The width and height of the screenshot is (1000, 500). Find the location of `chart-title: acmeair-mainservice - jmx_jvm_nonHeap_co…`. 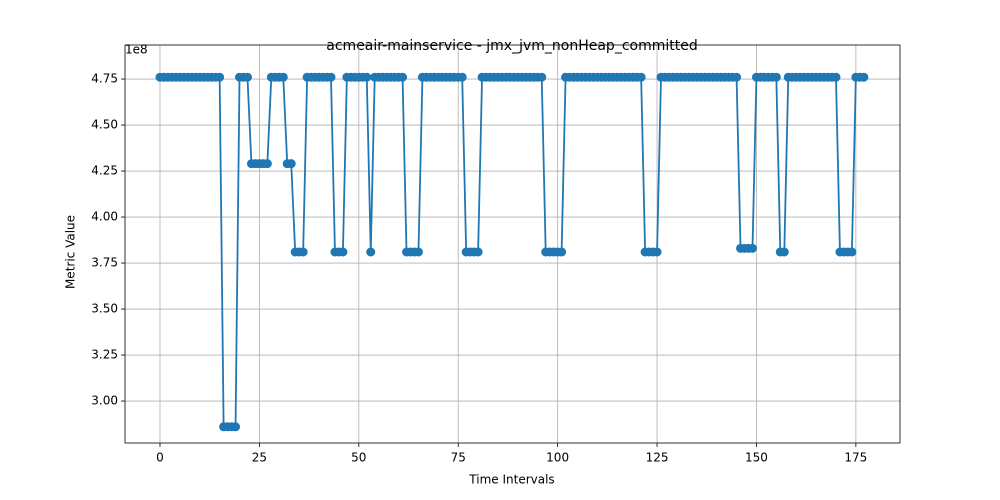

chart-title: acmeair-mainservice - jmx_jvm_nonHeap_co… is located at coordinates (511, 46).